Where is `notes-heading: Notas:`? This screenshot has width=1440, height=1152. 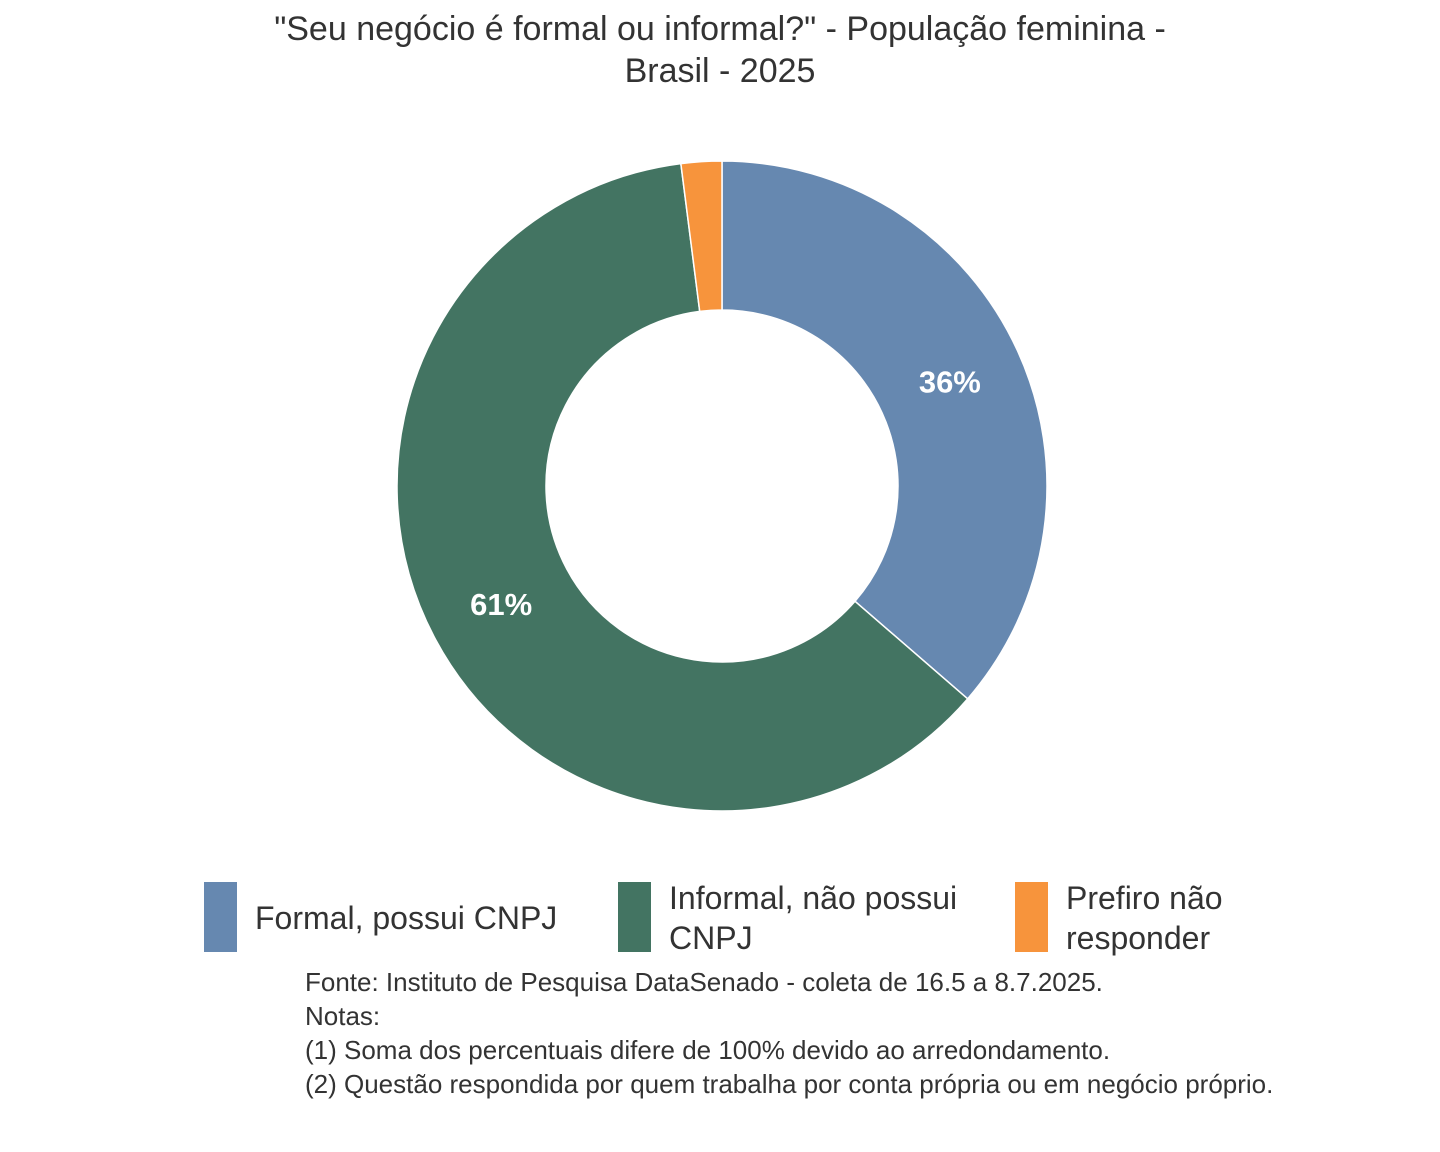
notes-heading: Notas: is located at coordinates (343, 1016).